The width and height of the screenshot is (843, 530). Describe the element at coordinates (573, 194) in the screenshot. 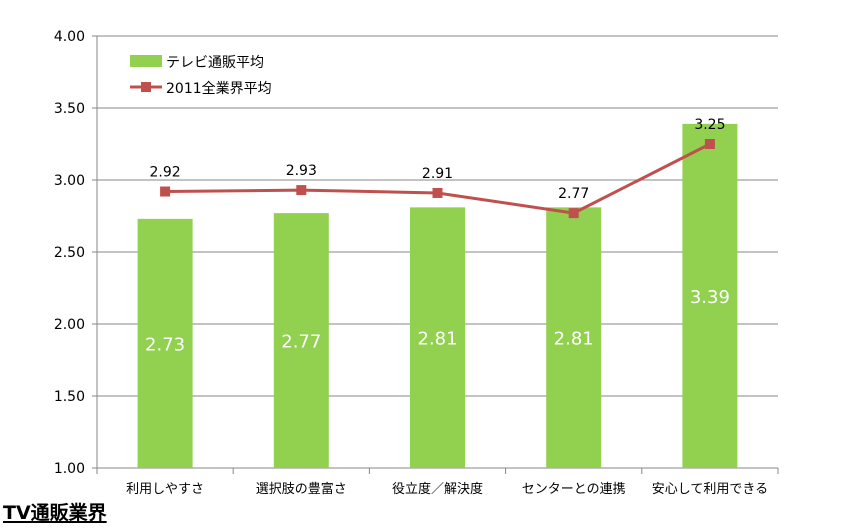

I see `line-value-label-3: 2.77` at that location.